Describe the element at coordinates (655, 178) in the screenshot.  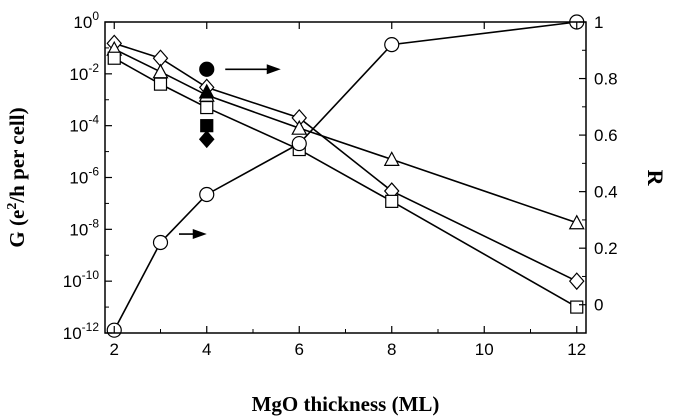
I see `y2-axis-title: R` at that location.